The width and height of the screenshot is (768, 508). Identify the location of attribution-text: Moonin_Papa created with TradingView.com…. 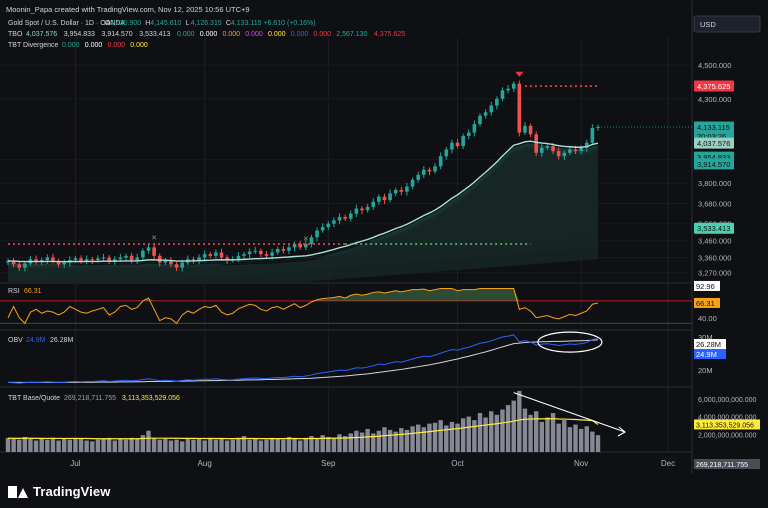
(128, 9).